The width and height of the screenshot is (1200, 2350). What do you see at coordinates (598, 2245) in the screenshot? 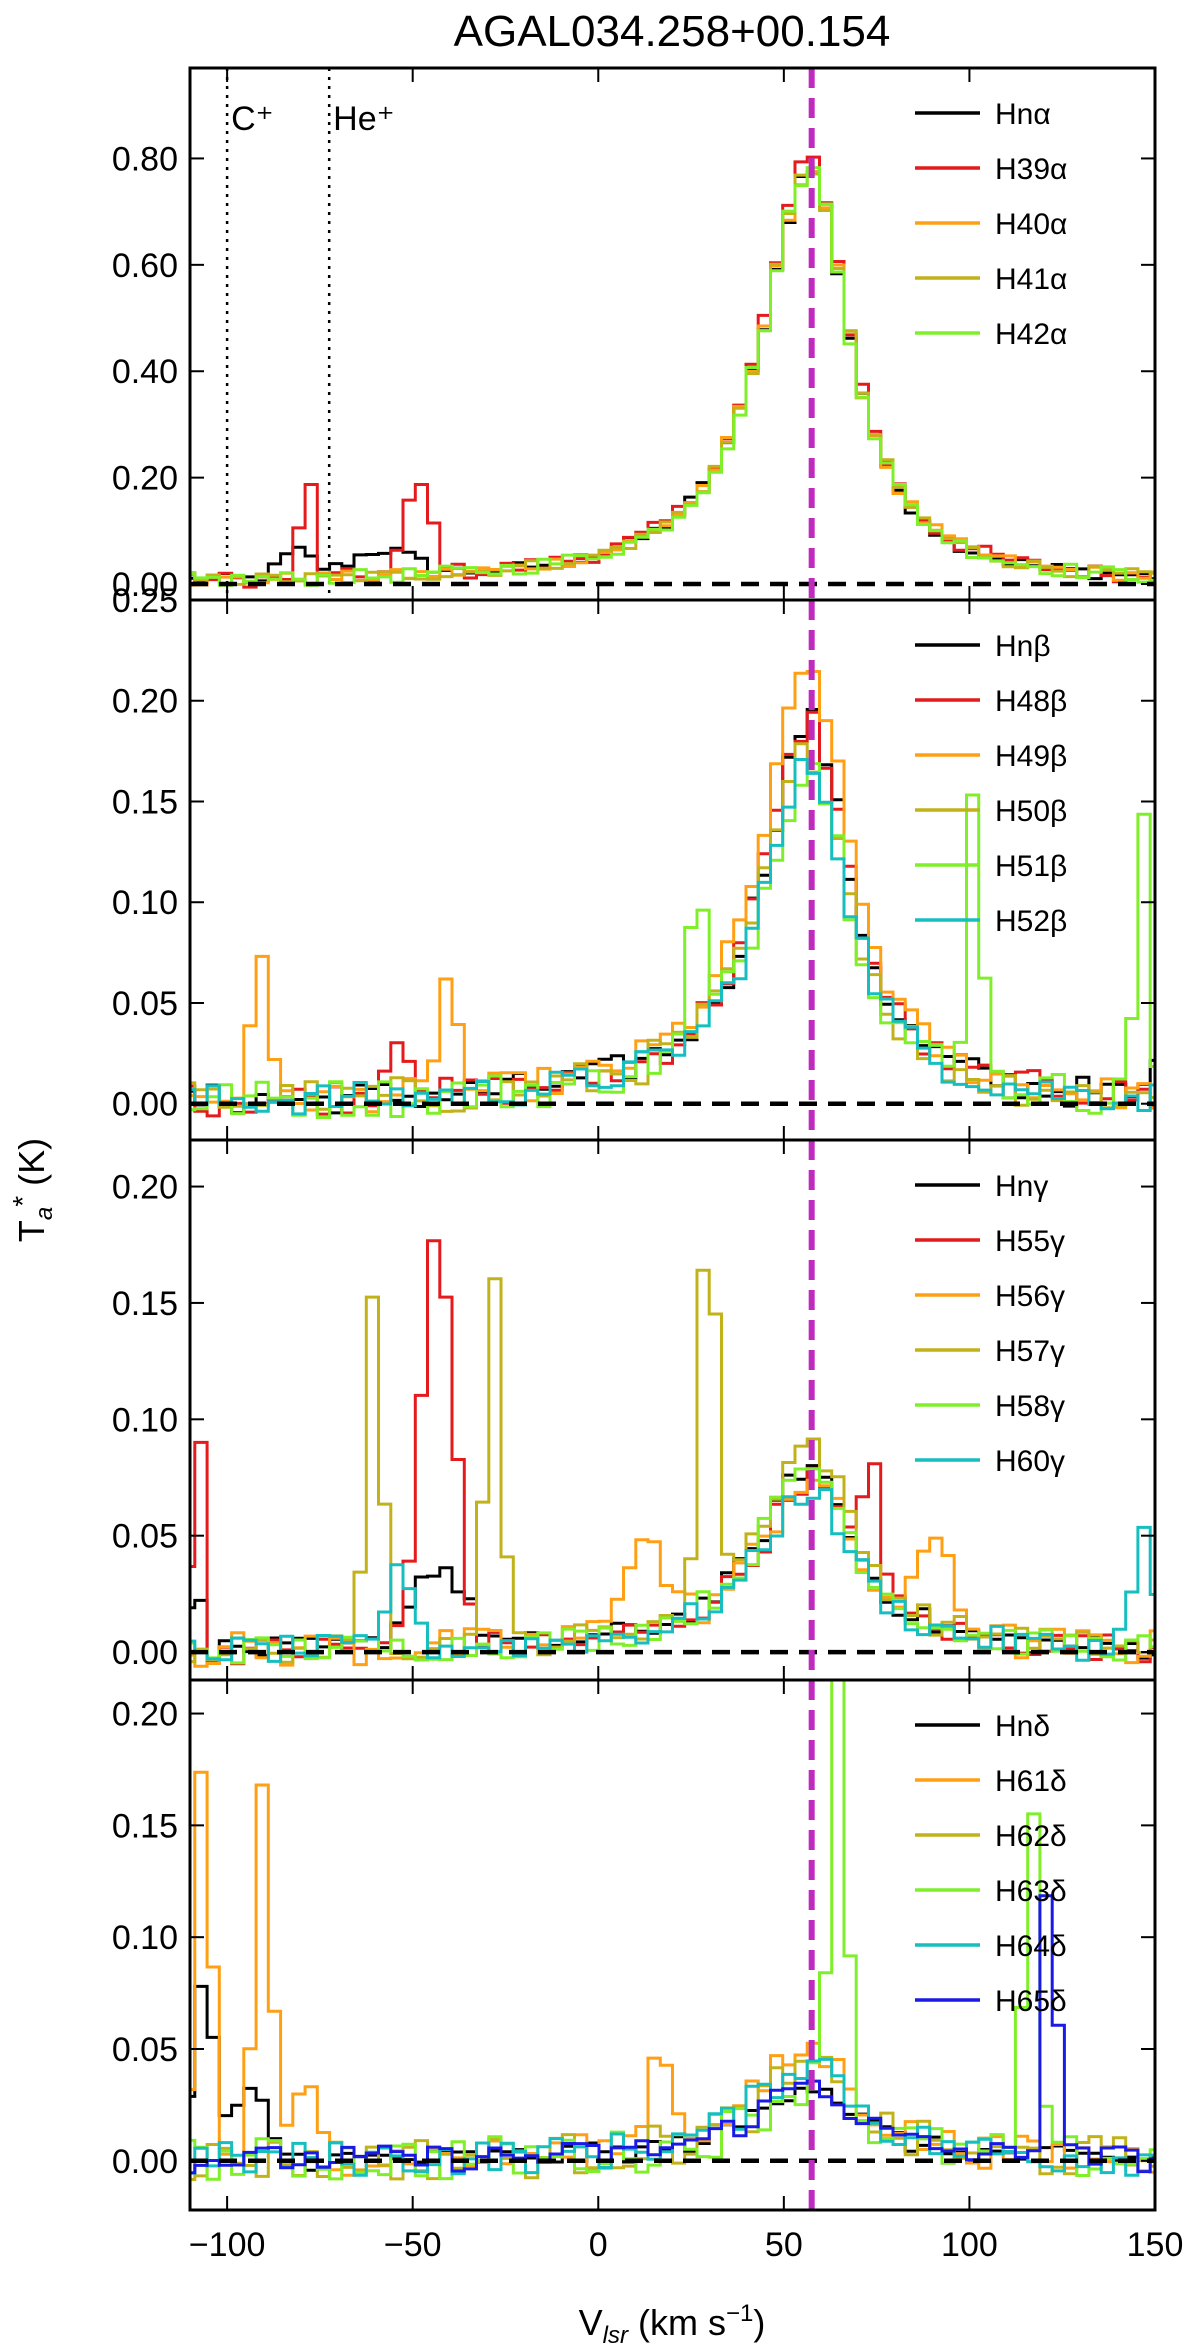
I see `x-tick-label-2: 0` at bounding box center [598, 2245].